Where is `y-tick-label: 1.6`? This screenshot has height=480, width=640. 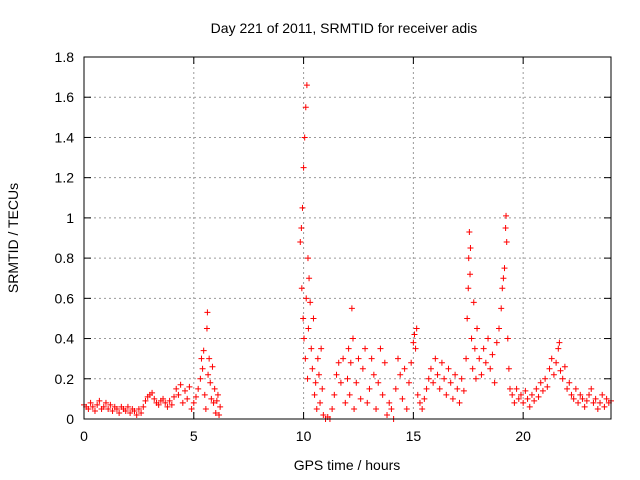
y-tick-label: 1.6 is located at coordinates (65, 97).